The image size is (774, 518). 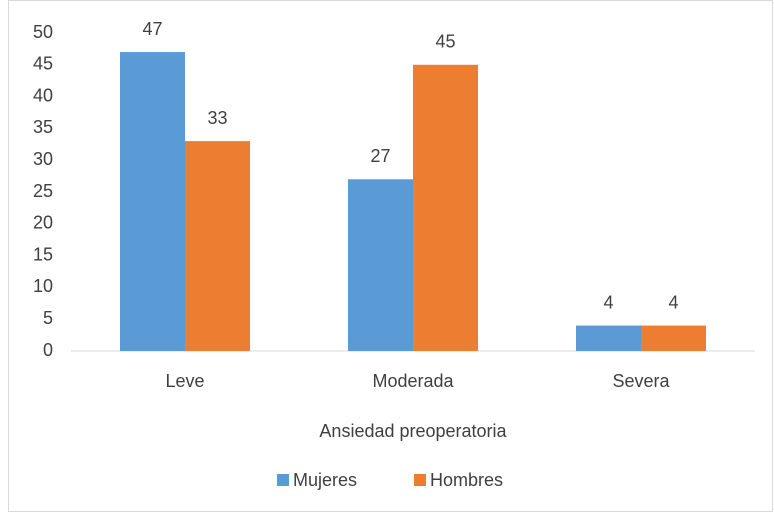 What do you see at coordinates (48, 318) in the screenshot?
I see `y-tick-label: 5` at bounding box center [48, 318].